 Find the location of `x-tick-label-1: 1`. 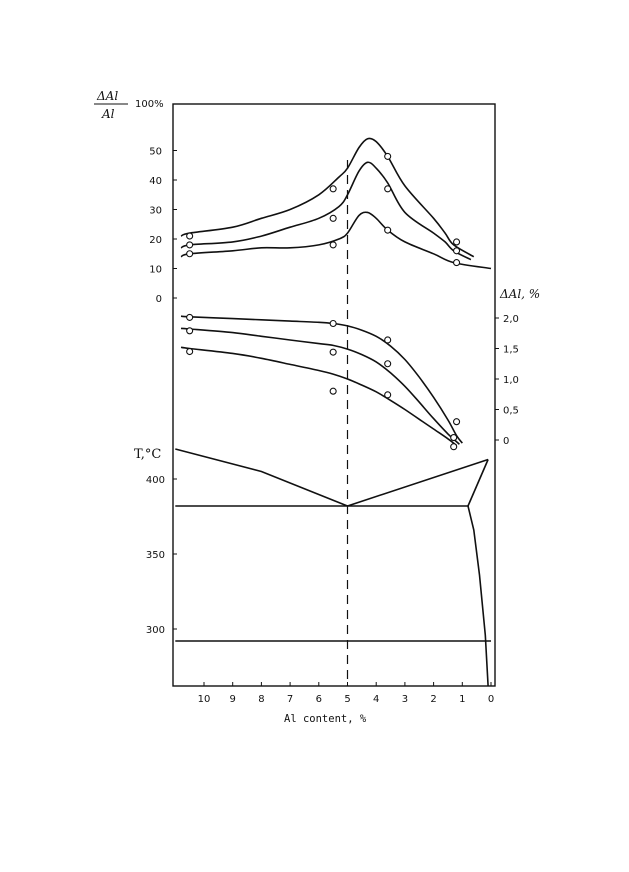

x-tick-label-1: 1 is located at coordinates (462, 699).